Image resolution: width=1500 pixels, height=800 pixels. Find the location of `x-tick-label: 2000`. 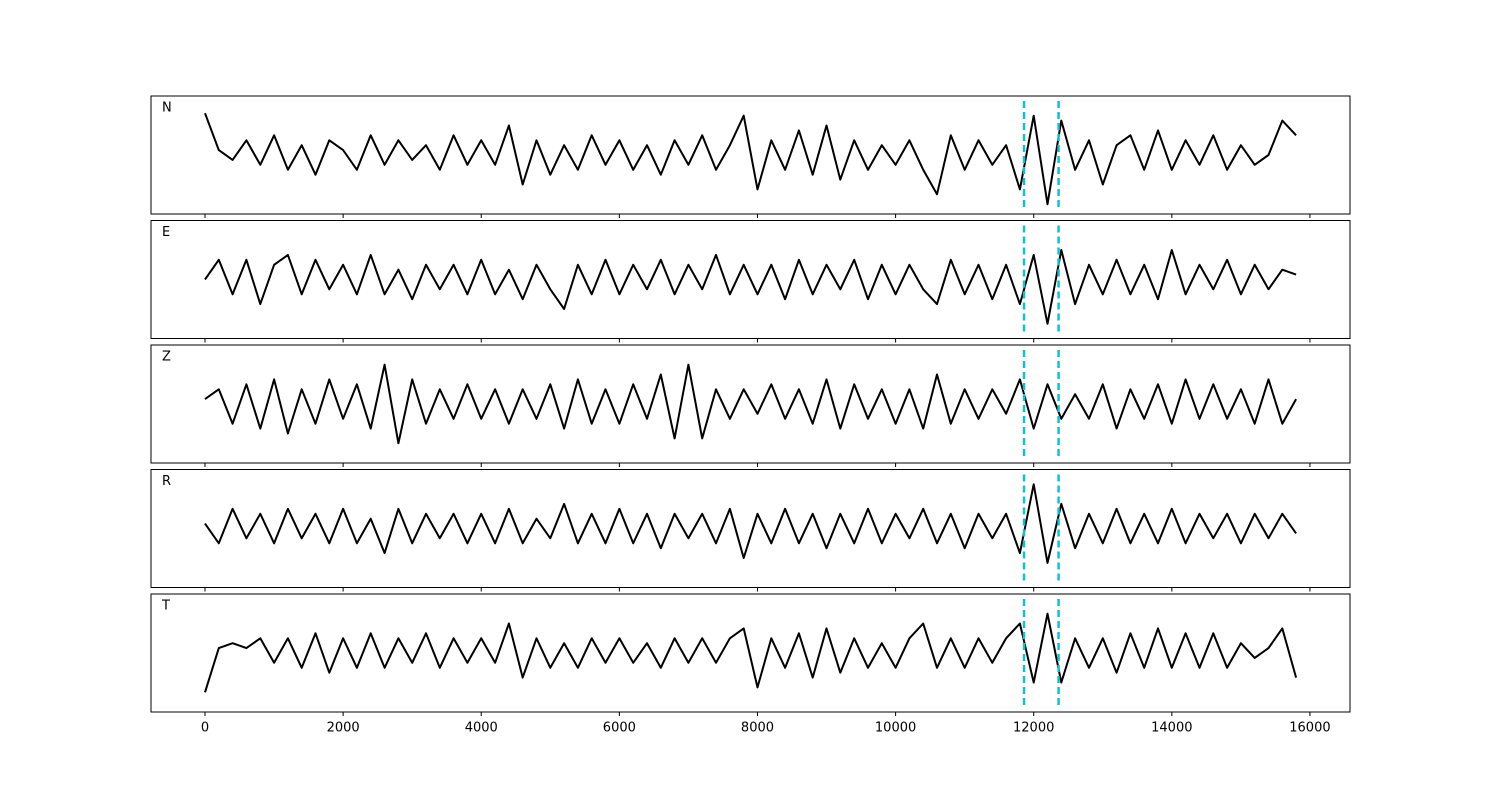

x-tick-label: 2000 is located at coordinates (343, 728).